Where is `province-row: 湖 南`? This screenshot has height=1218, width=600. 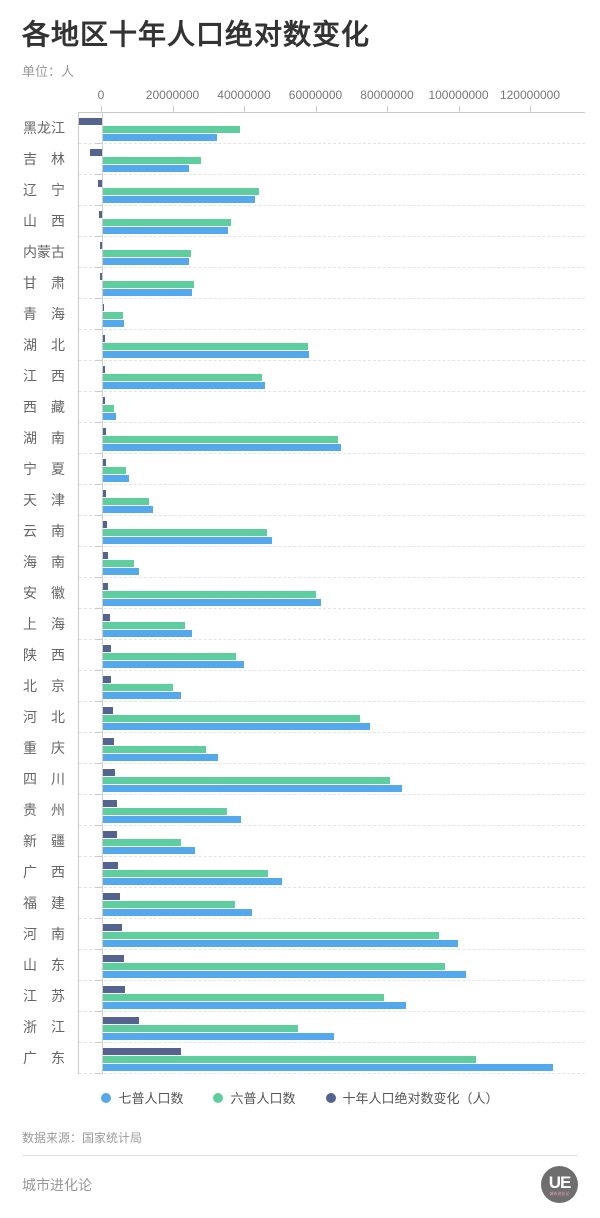 province-row: 湖 南 is located at coordinates (304, 438).